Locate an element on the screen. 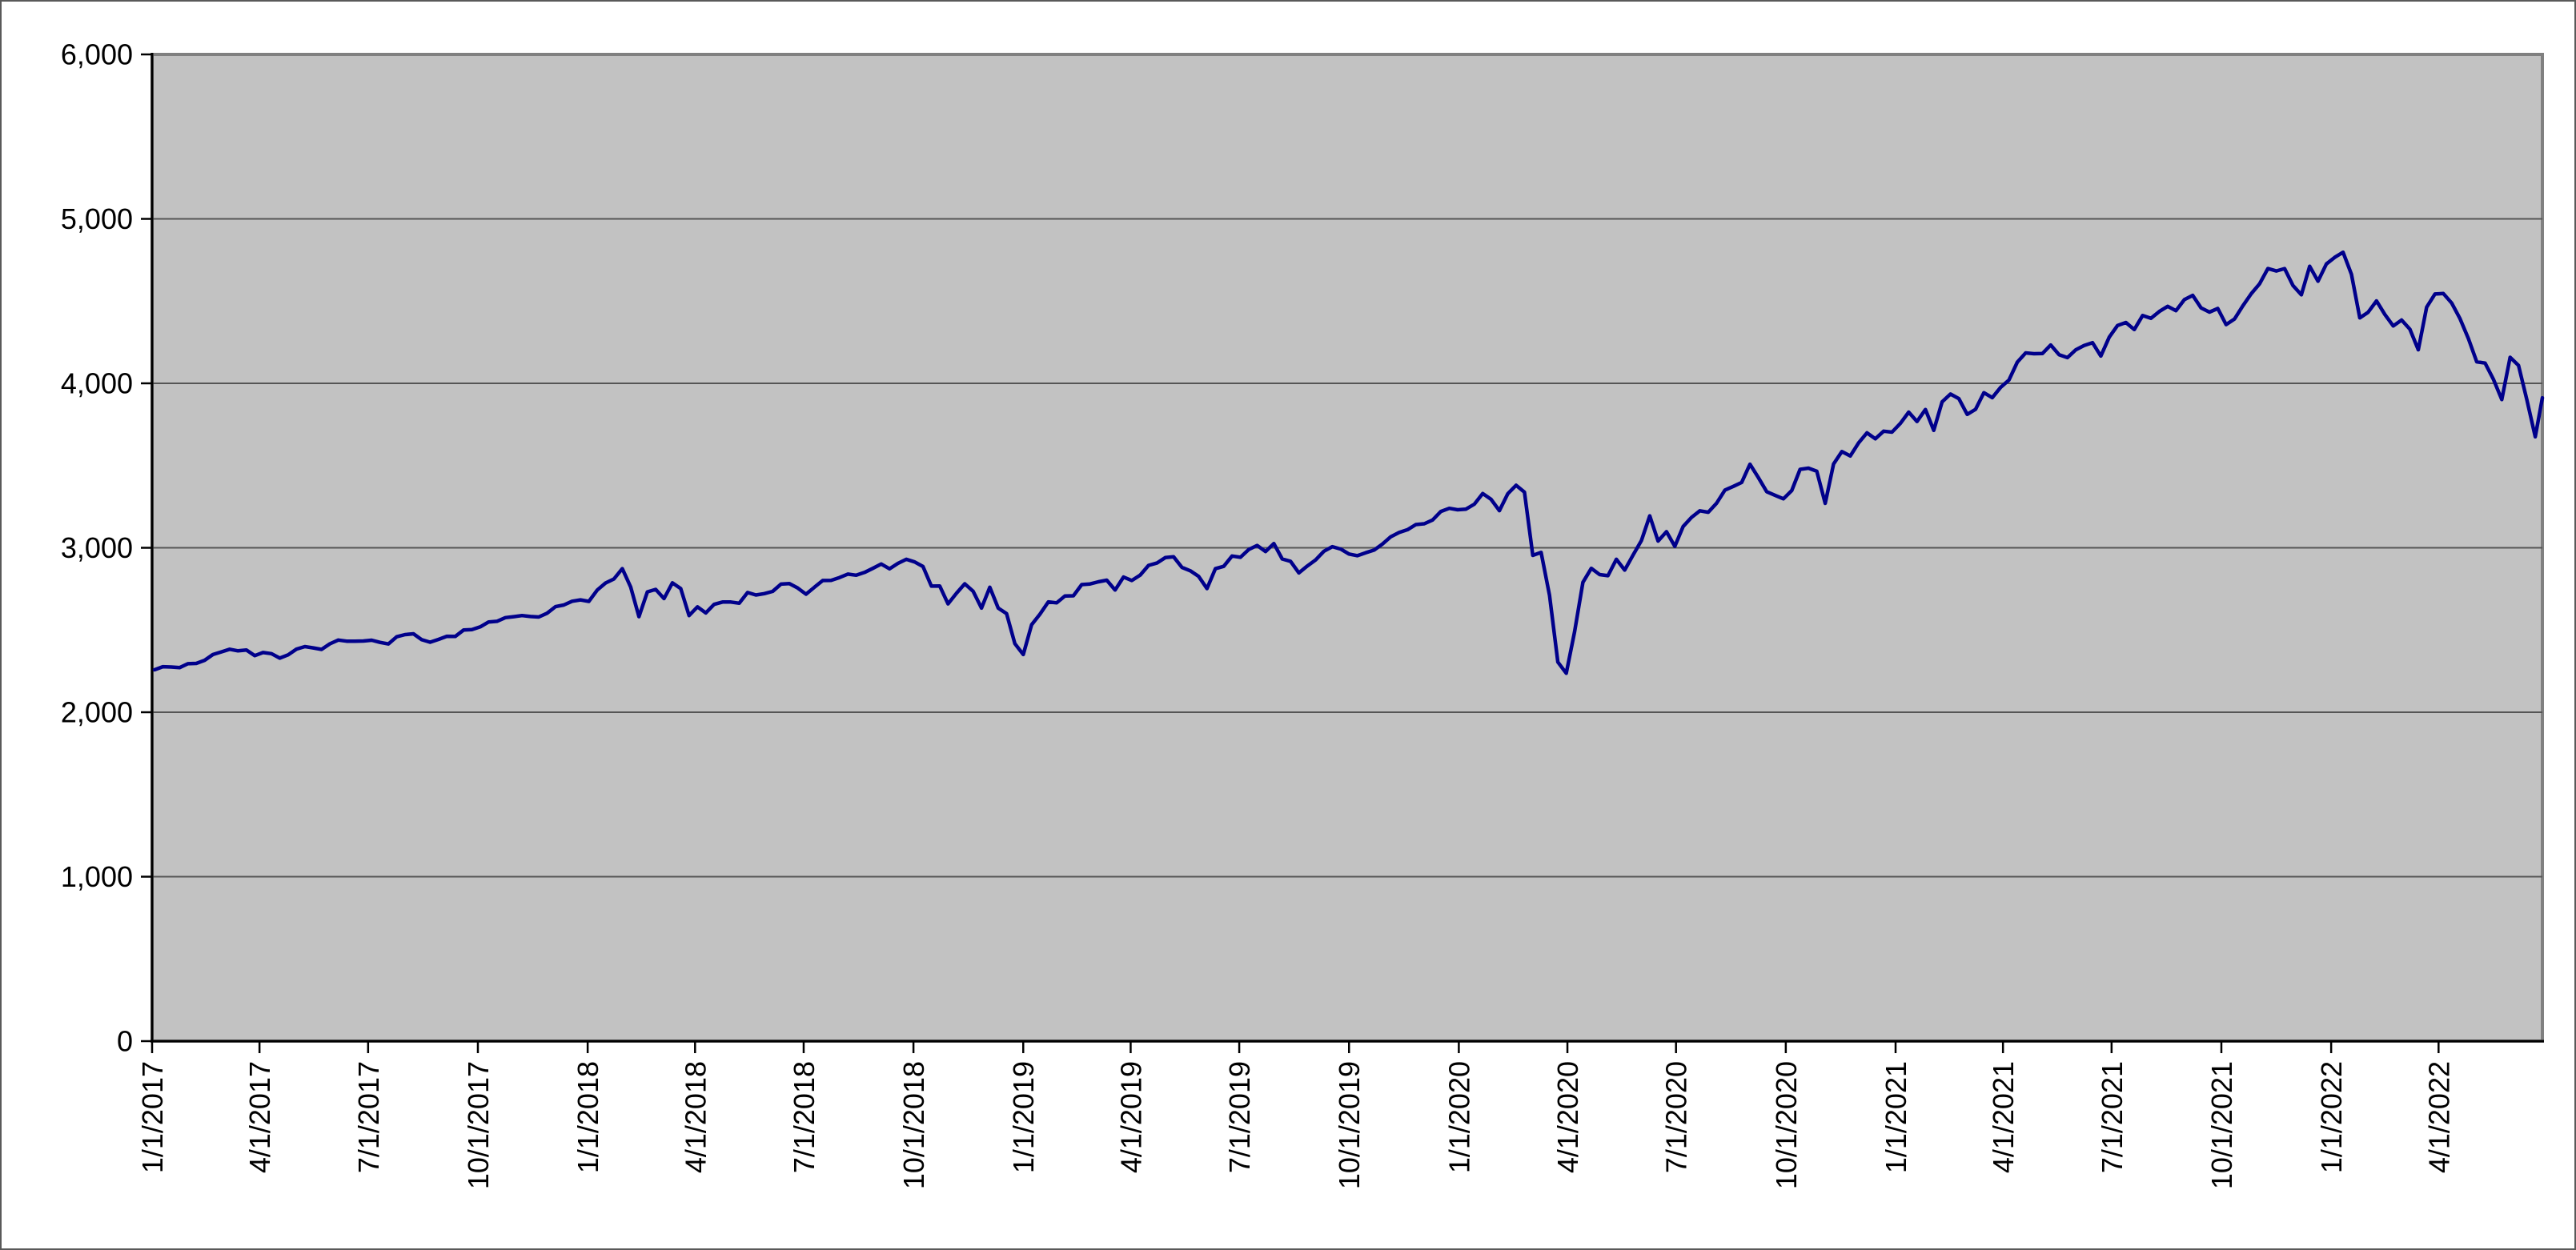 This screenshot has height=1250, width=2576. x-tick-label: 10/1/2019 is located at coordinates (1350, 1125).